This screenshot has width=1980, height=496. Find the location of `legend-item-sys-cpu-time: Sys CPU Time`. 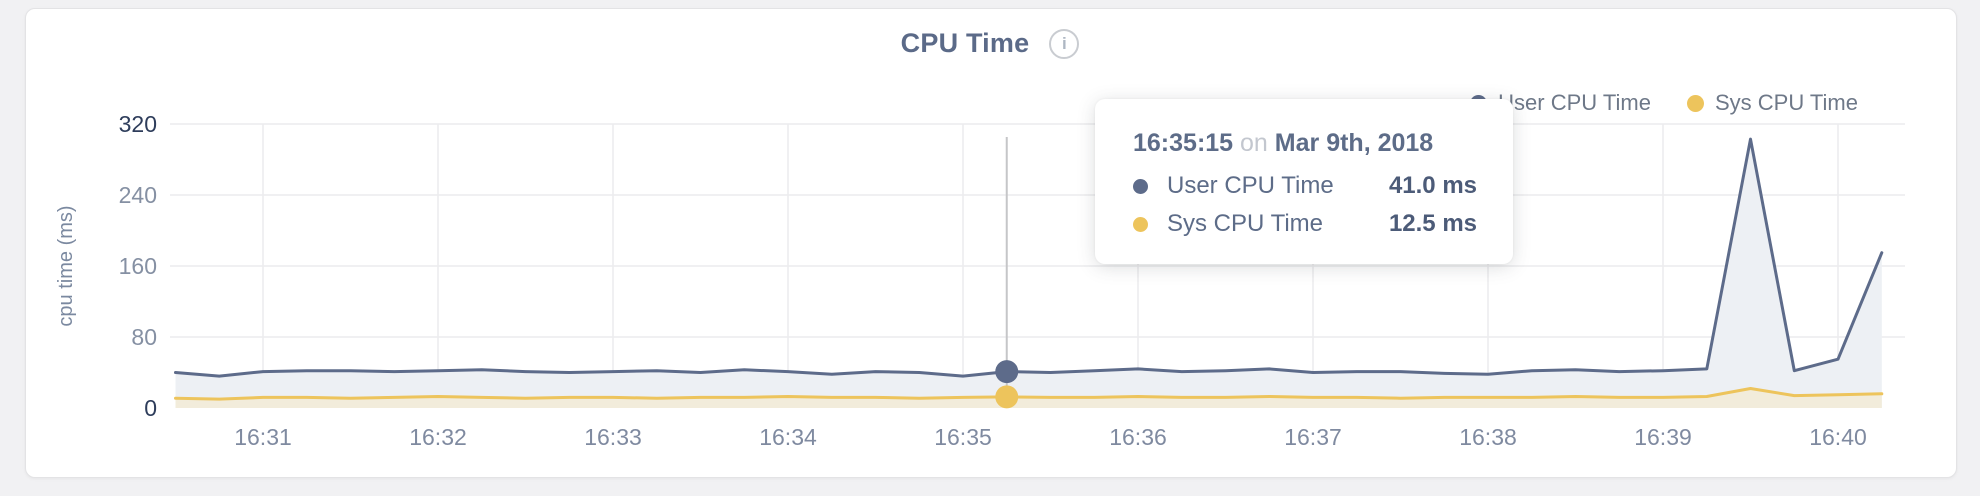

legend-item-sys-cpu-time: Sys CPU Time is located at coordinates (1772, 103).